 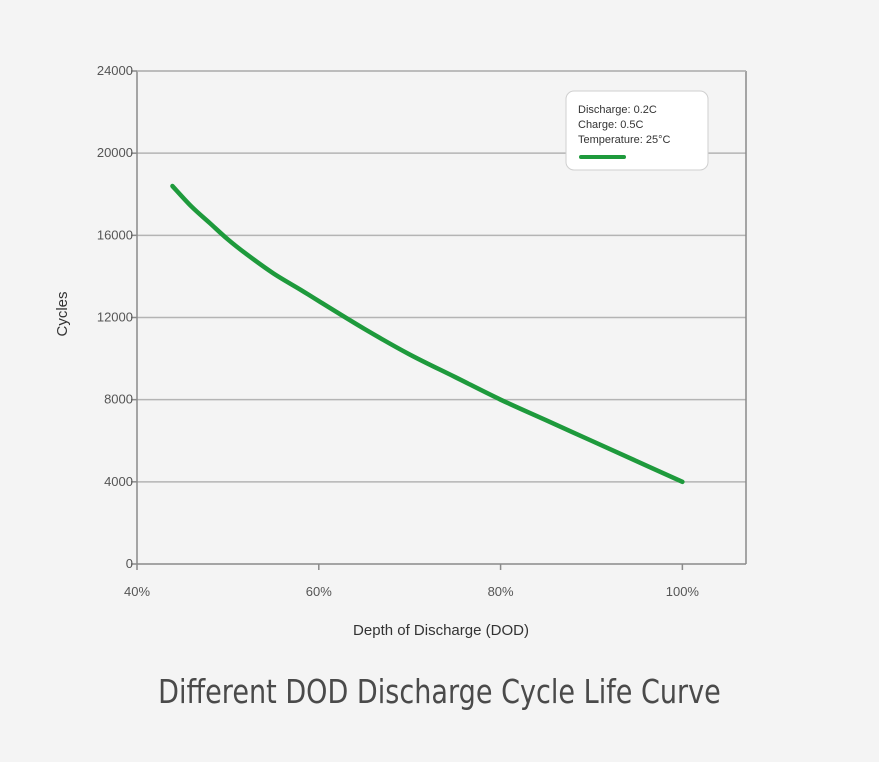 I want to click on legend-box, so click(x=637, y=130).